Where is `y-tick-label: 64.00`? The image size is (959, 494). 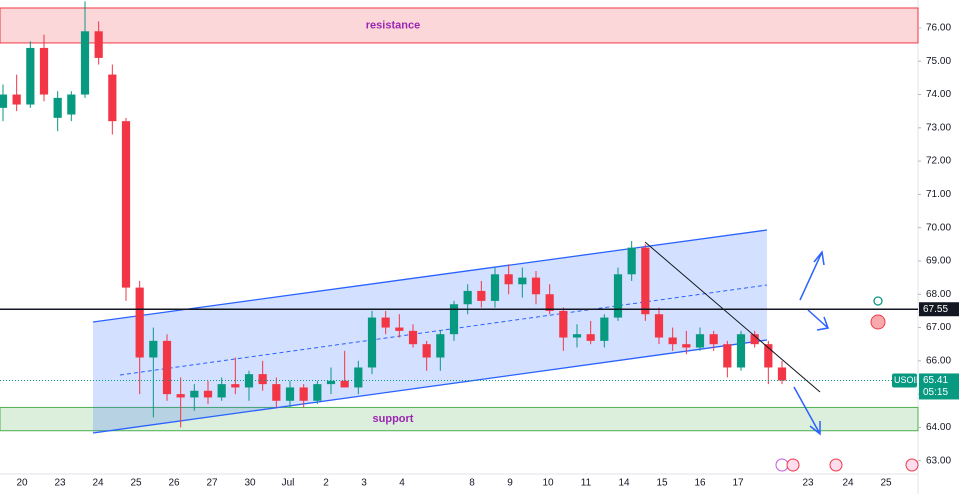 y-tick-label: 64.00 is located at coordinates (938, 427).